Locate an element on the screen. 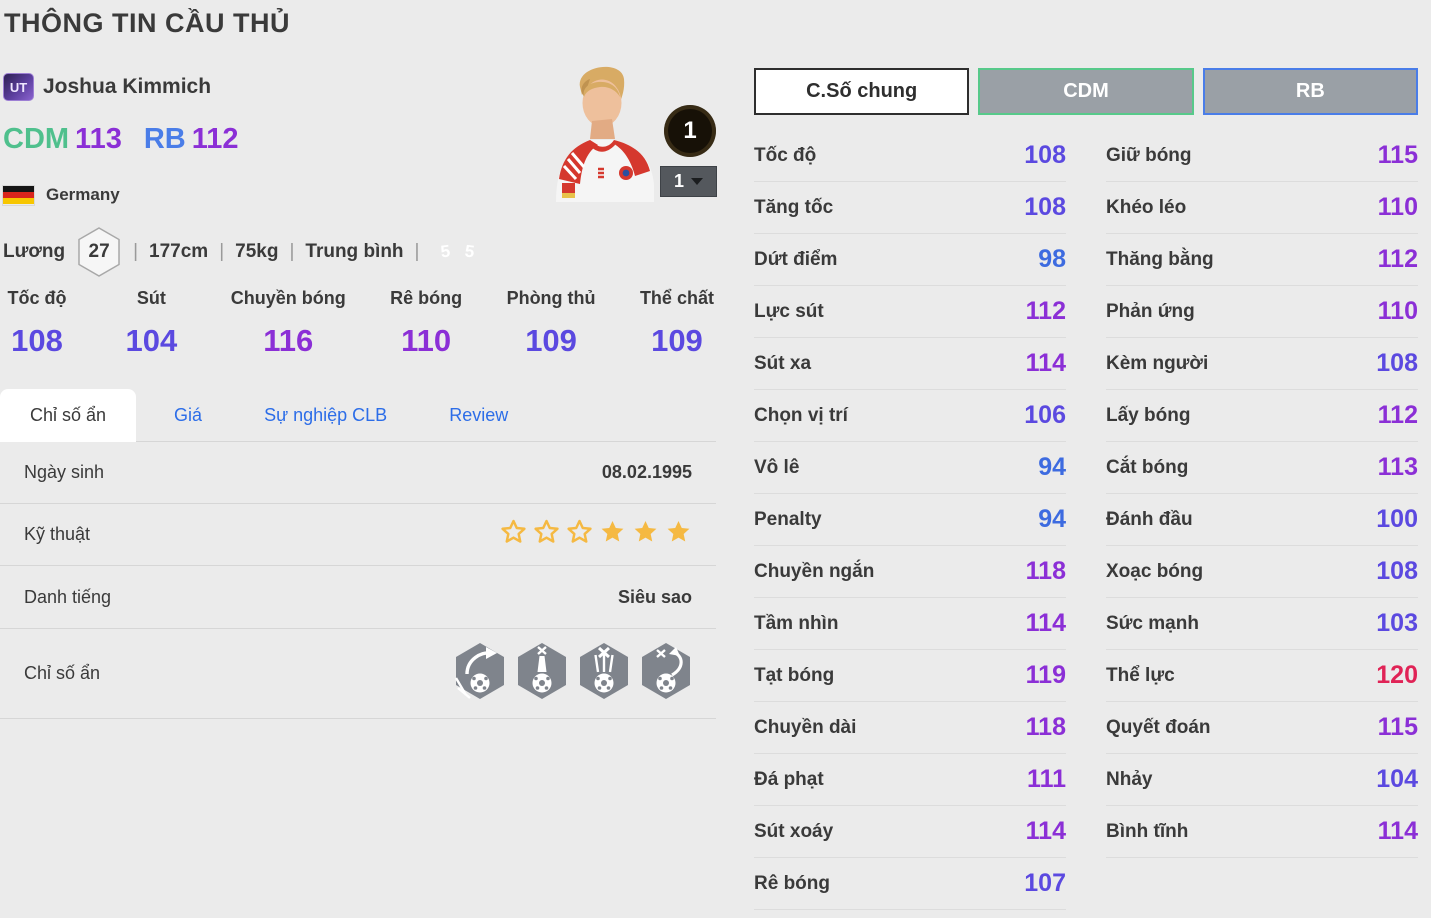 The height and width of the screenshot is (918, 1431). main-stat: Rê bóng 110 is located at coordinates (426, 323).